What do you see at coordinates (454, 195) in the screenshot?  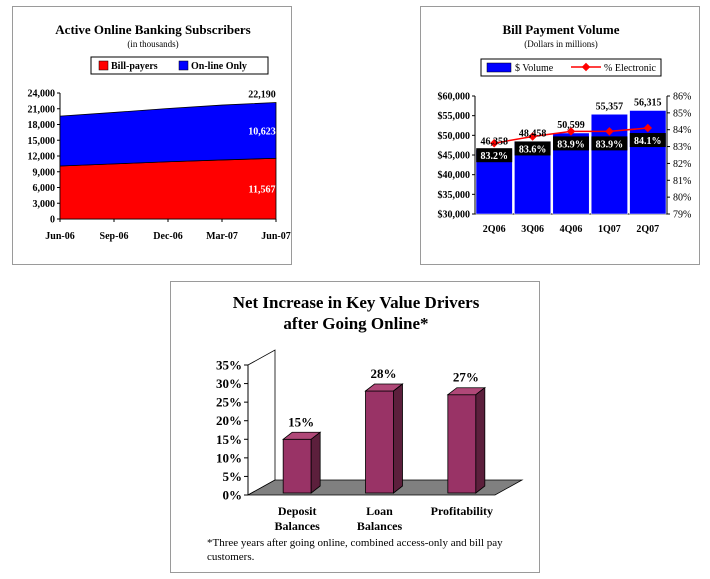 I see `chart2-left-tick-label: $35,000` at bounding box center [454, 195].